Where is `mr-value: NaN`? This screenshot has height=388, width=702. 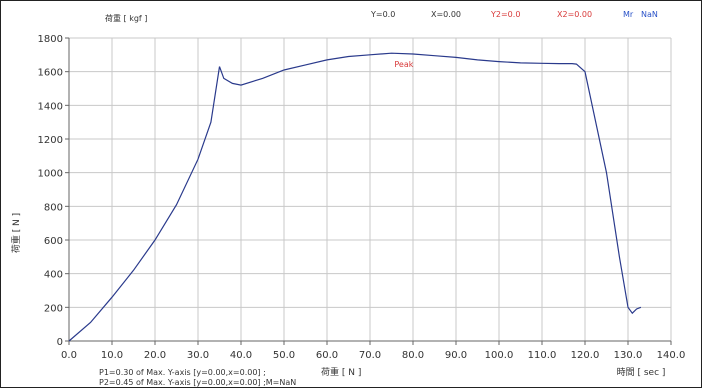
mr-value: NaN is located at coordinates (649, 14).